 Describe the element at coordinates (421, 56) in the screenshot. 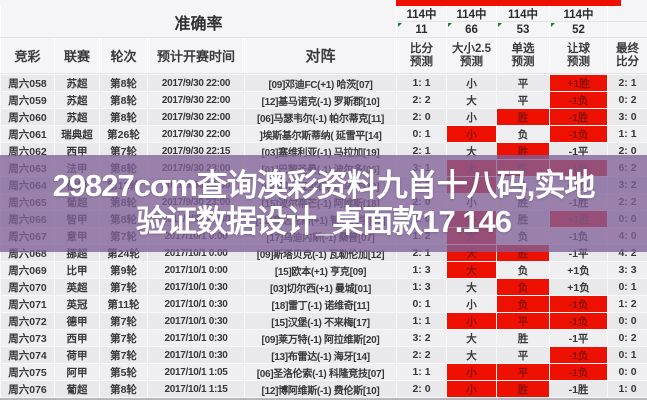

I see `col-header-sp: 比分 预测` at that location.